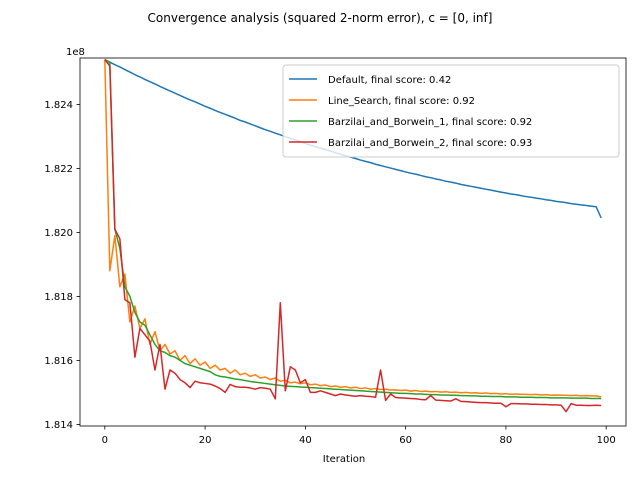  Describe the element at coordinates (58, 361) in the screenshot. I see `y-tick-label: 1.816` at that location.